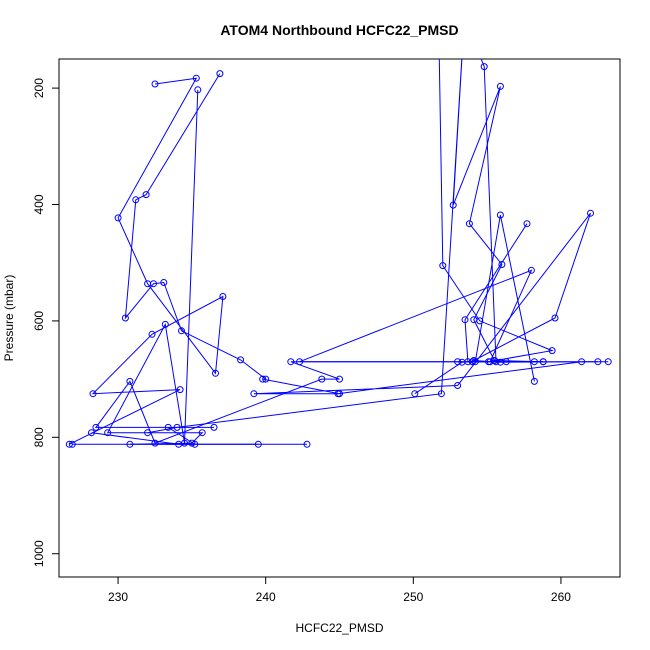 The height and width of the screenshot is (650, 650). Describe the element at coordinates (39, 204) in the screenshot. I see `y-tick-label: 400` at that location.